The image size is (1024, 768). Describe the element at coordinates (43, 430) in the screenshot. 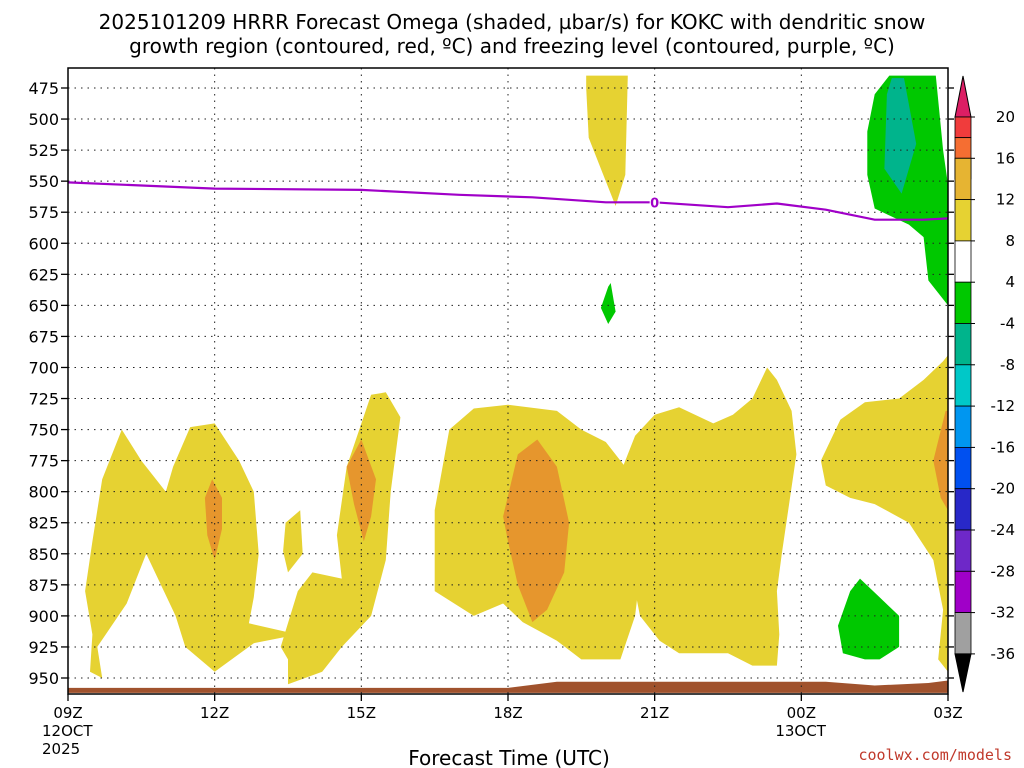

I see `y-tick-label-750: 750` at that location.